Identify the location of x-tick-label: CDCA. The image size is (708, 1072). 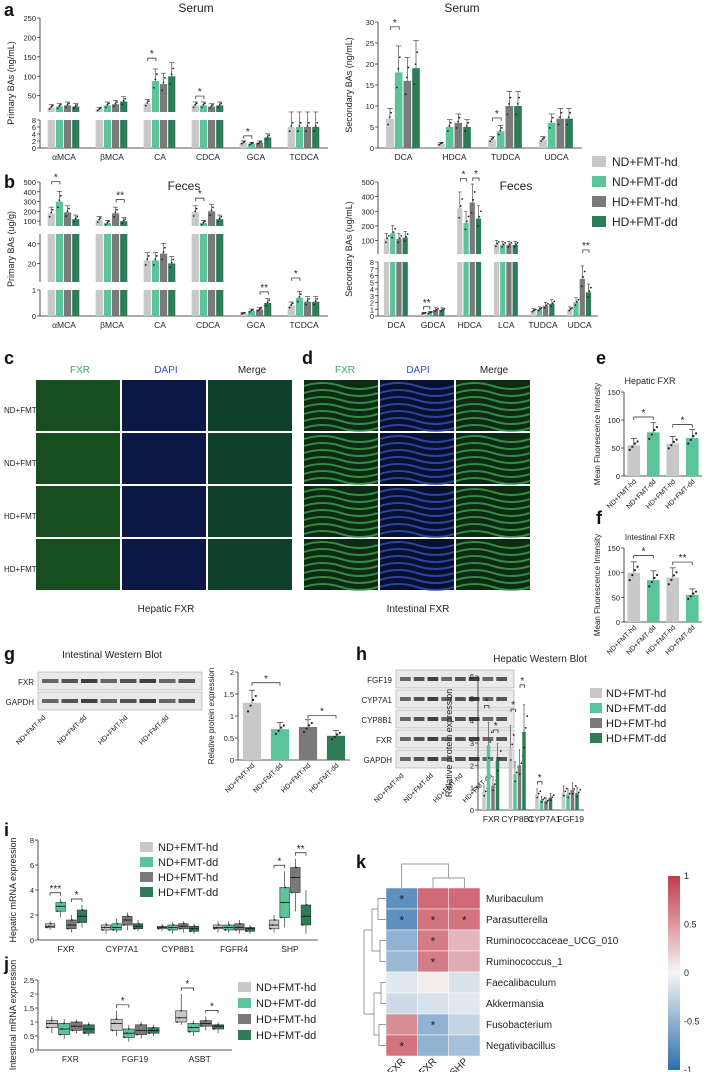
(208, 325).